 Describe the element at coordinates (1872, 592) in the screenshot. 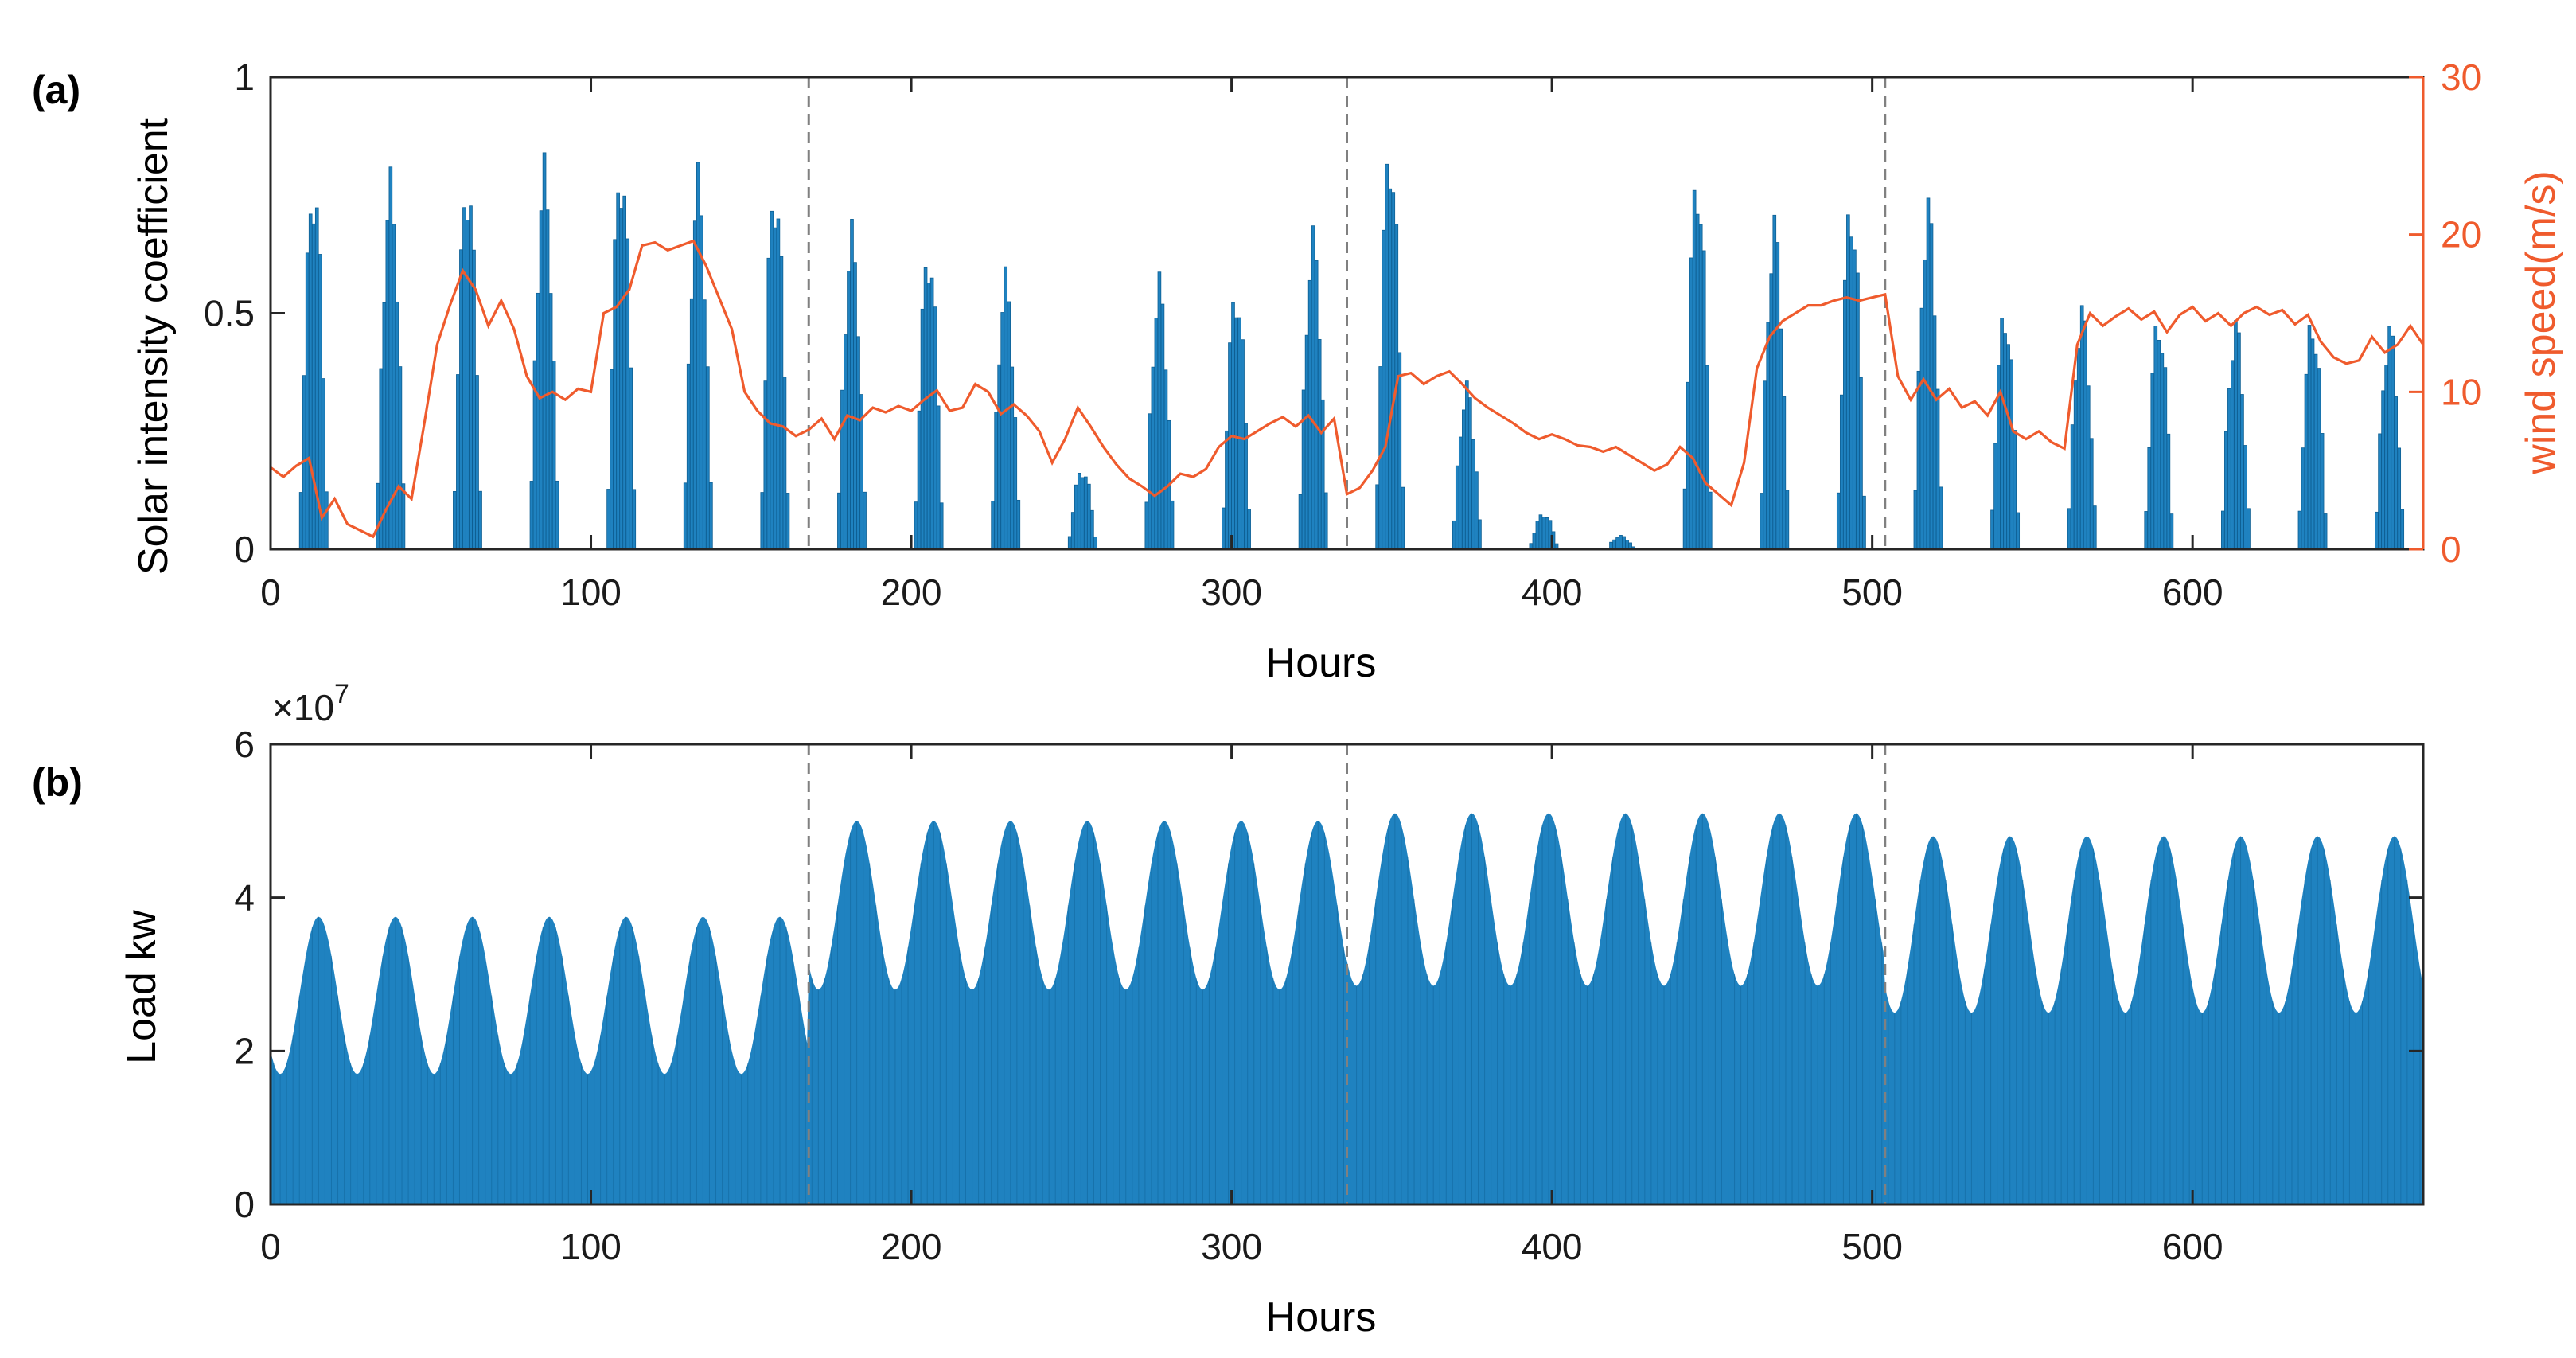

I see `x-tick-label: 500` at that location.